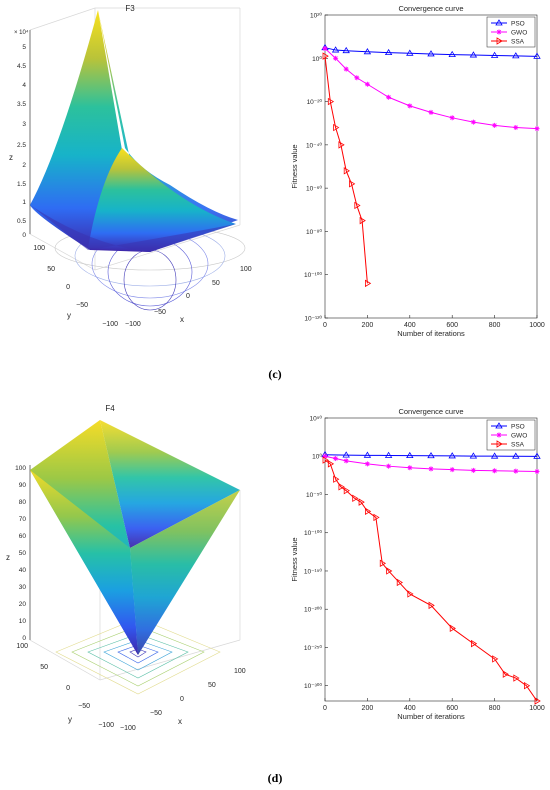 This screenshot has width=550, height=790. I want to click on z-tick: 100, so click(20, 468).